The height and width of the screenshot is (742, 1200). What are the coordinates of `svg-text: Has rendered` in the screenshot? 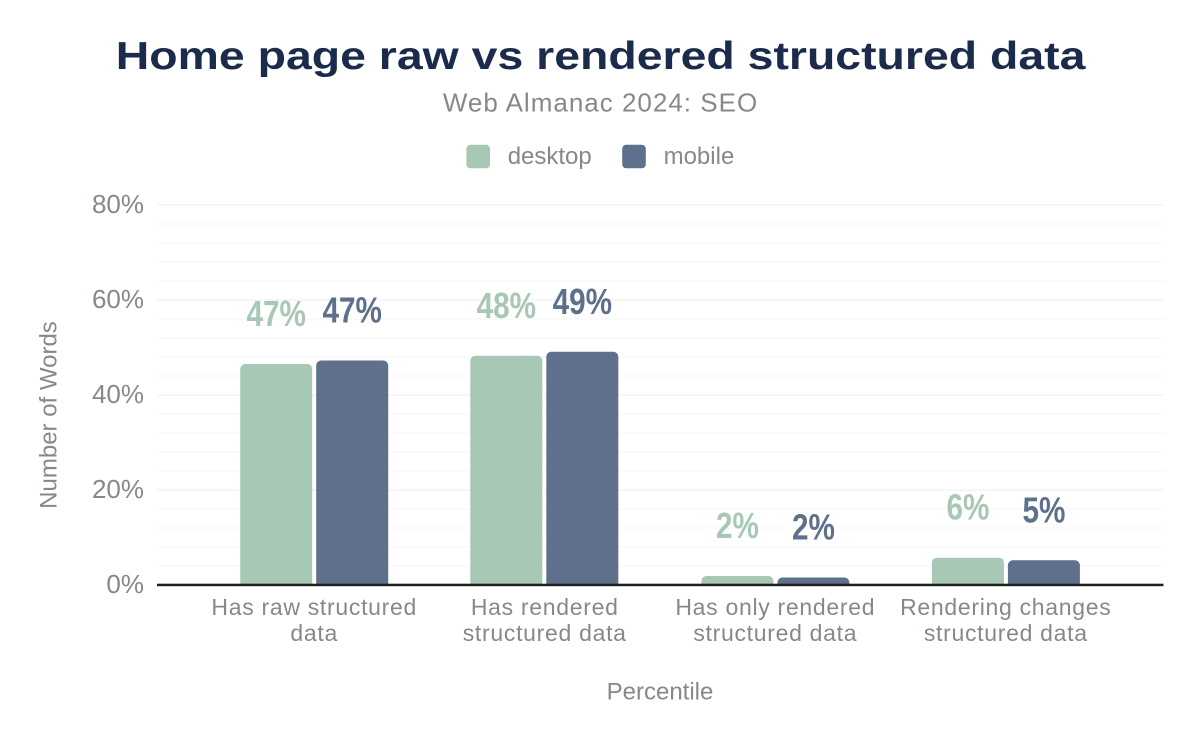 It's located at (545, 607).